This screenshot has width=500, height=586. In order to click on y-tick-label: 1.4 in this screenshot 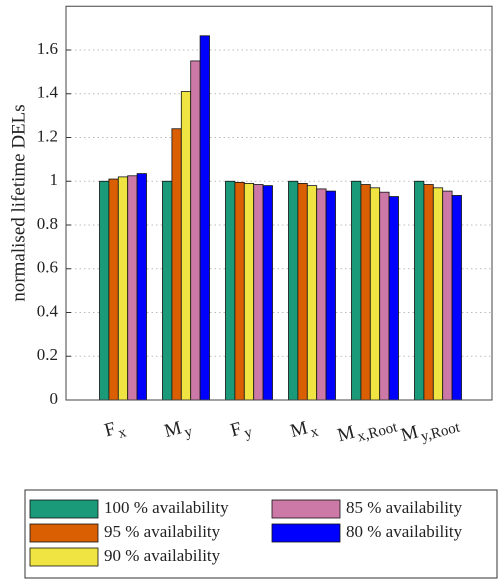, I will do `click(48, 92)`.